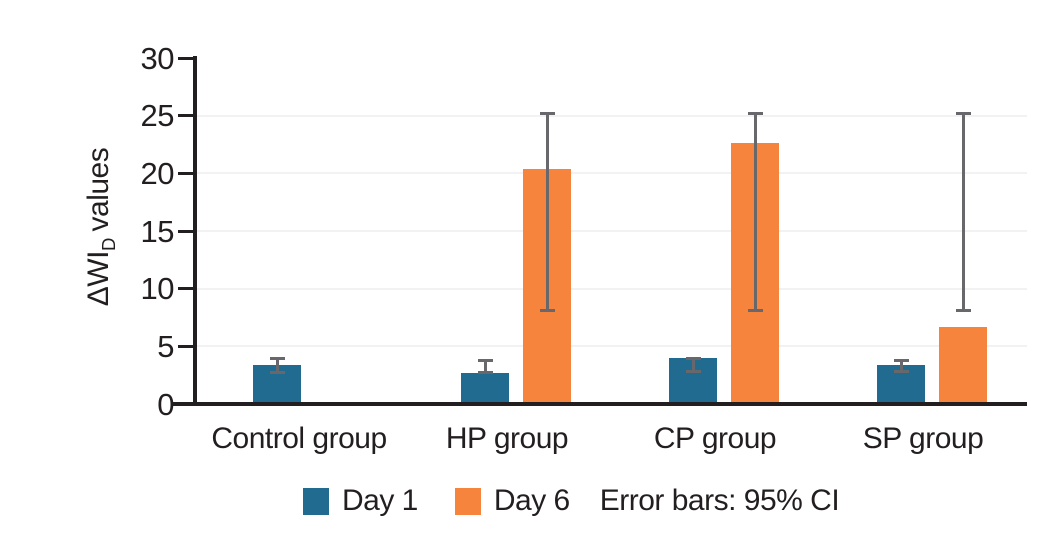 Image resolution: width=1061 pixels, height=553 pixels. Describe the element at coordinates (507, 438) in the screenshot. I see `category-label-hp: HP group` at that location.